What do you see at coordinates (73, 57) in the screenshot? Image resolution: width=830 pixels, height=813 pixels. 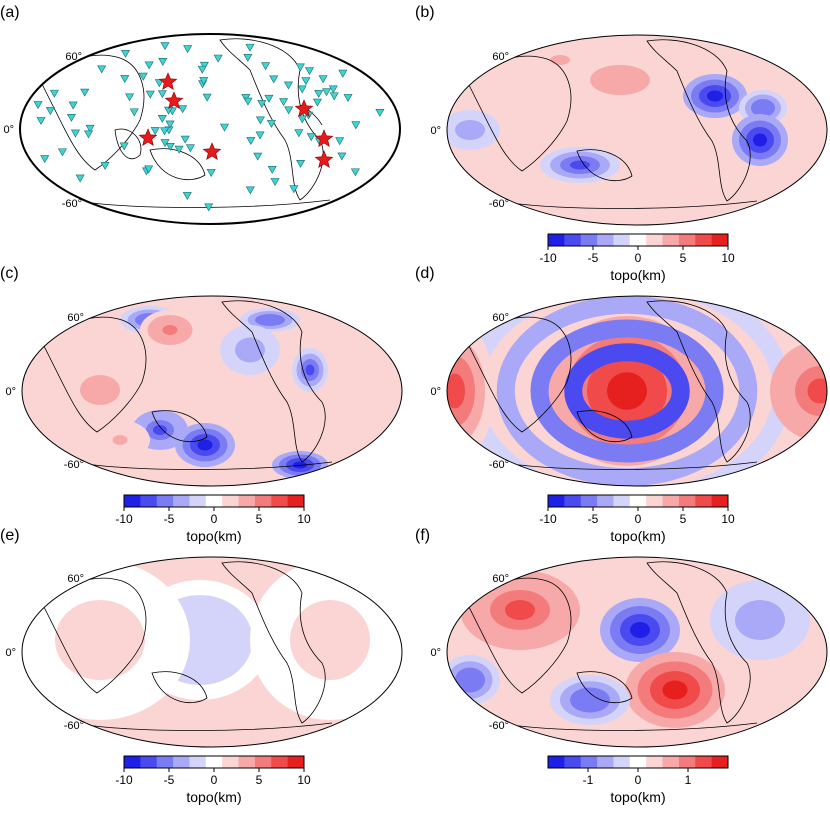 I see `lat-label-60-a: 60°` at bounding box center [73, 57].